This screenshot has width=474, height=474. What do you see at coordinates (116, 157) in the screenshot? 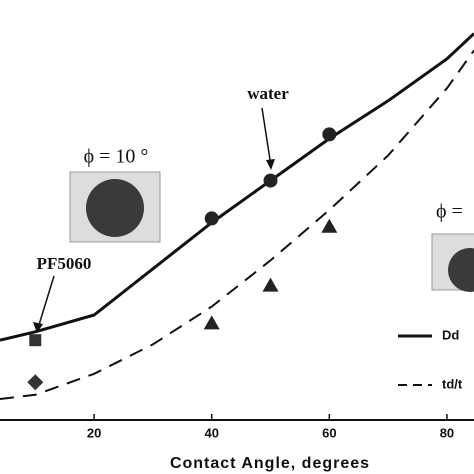
I see `annotation: ϕ = 10 °` at bounding box center [116, 157].